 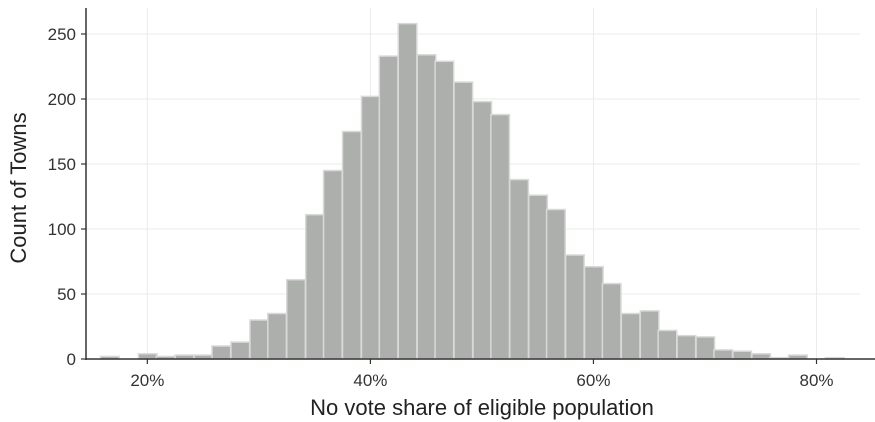 What do you see at coordinates (62, 34) in the screenshot?
I see `y-tick-label: 250` at bounding box center [62, 34].